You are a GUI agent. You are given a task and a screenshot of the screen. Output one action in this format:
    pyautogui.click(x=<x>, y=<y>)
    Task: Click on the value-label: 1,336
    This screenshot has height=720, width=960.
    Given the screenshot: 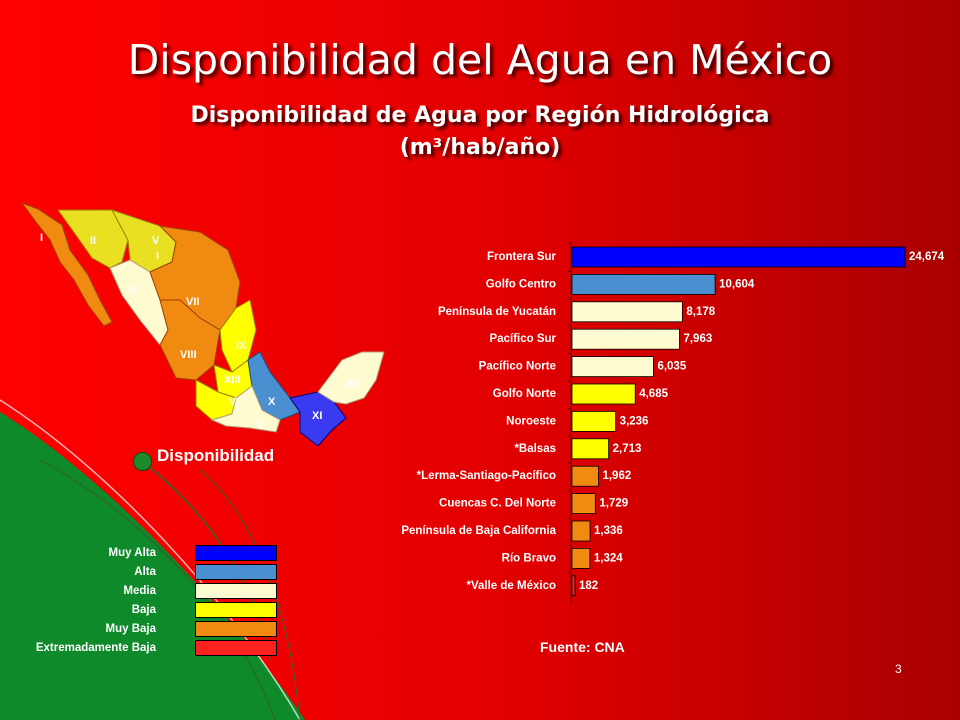 What is the action you would take?
    pyautogui.click(x=608, y=531)
    